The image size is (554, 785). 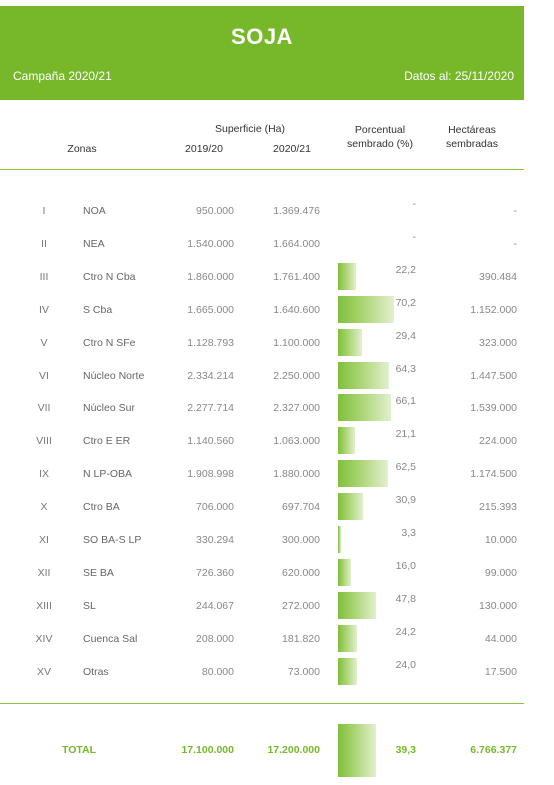 I want to click on zone-name: Ctro BA, so click(x=101, y=507).